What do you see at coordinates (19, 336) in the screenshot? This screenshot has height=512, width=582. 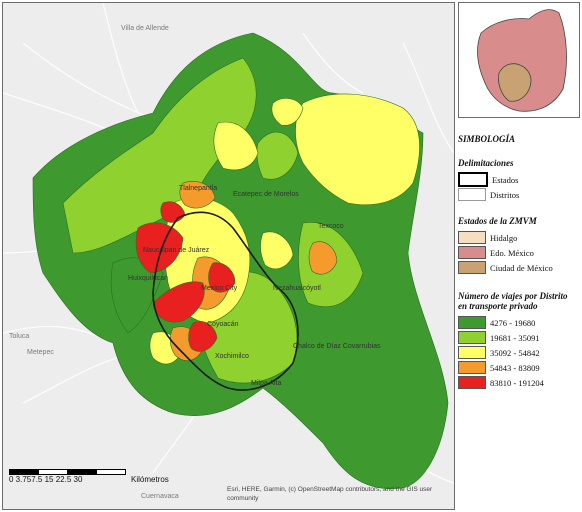 I see `place-label: Toluca` at bounding box center [19, 336].